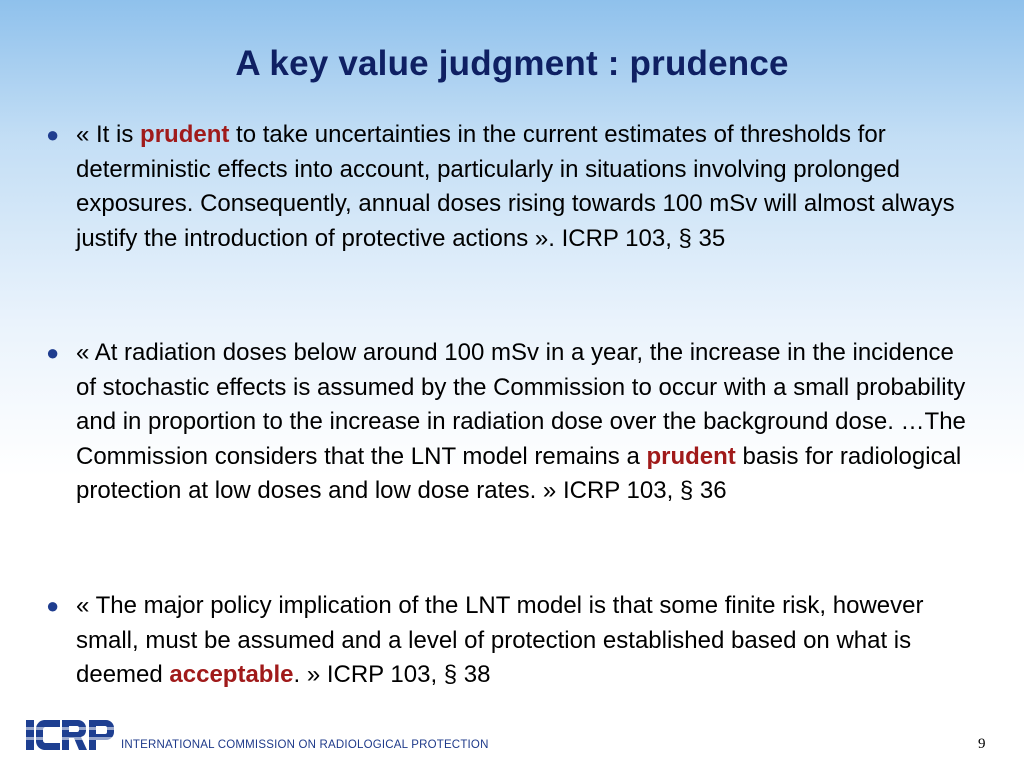 The width and height of the screenshot is (1024, 768). I want to click on bullet-emphasis: acceptable, so click(231, 674).